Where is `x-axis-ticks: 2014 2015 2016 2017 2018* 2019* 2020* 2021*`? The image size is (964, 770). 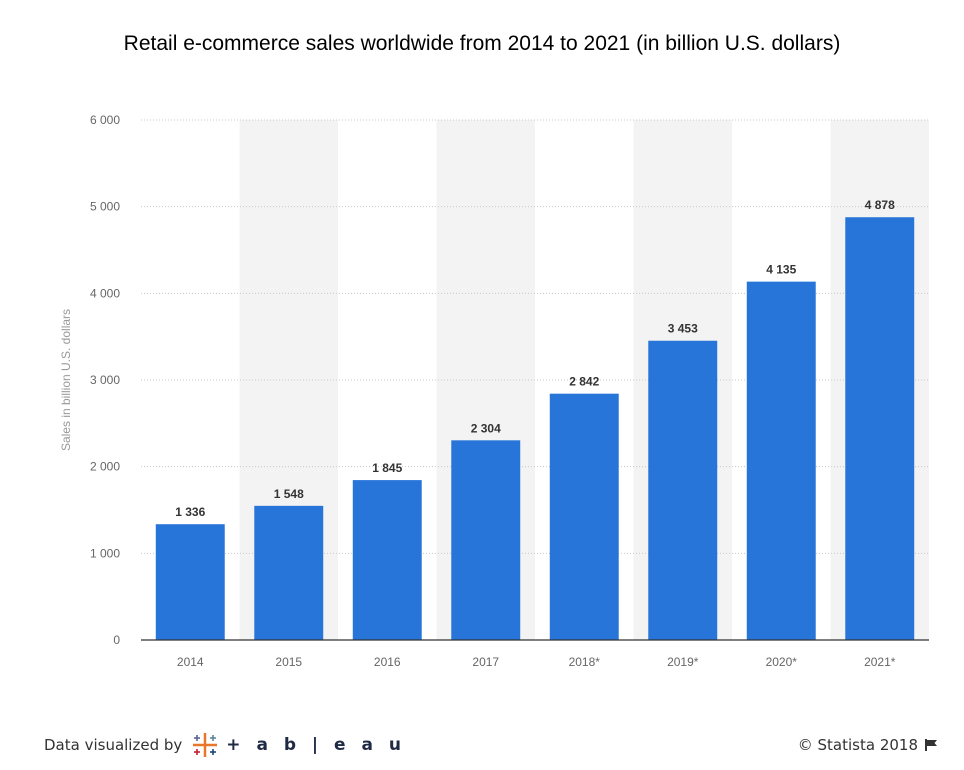
x-axis-ticks: 2014 2015 2016 2017 2018* 2019* 2020* 2021* is located at coordinates (536, 662).